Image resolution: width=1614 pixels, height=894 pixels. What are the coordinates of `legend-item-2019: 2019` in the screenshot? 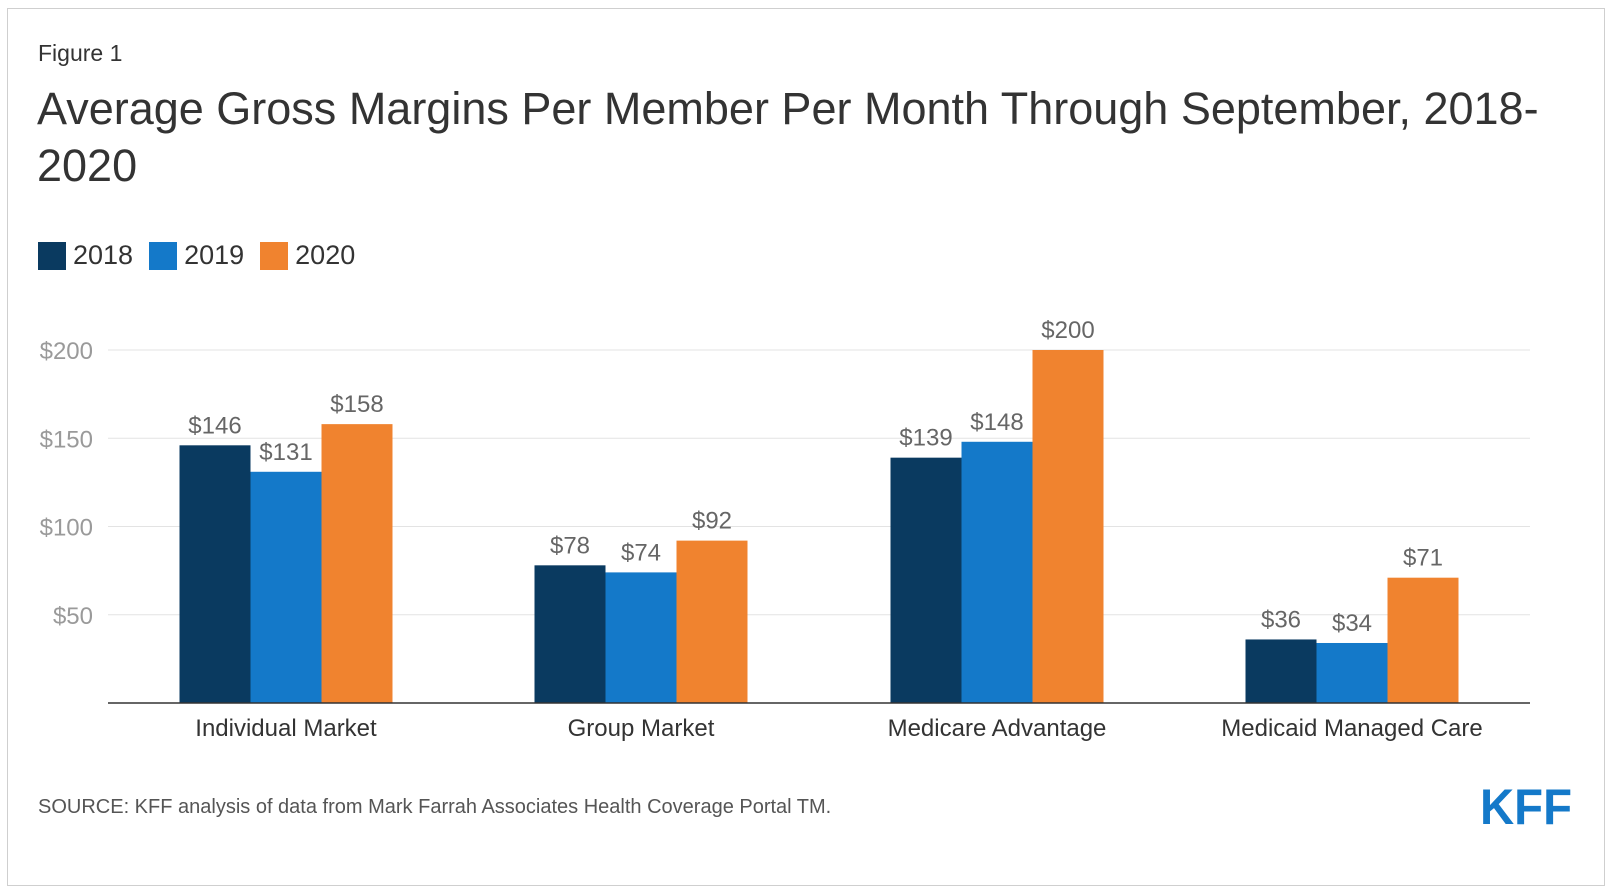 It's located at (196, 255).